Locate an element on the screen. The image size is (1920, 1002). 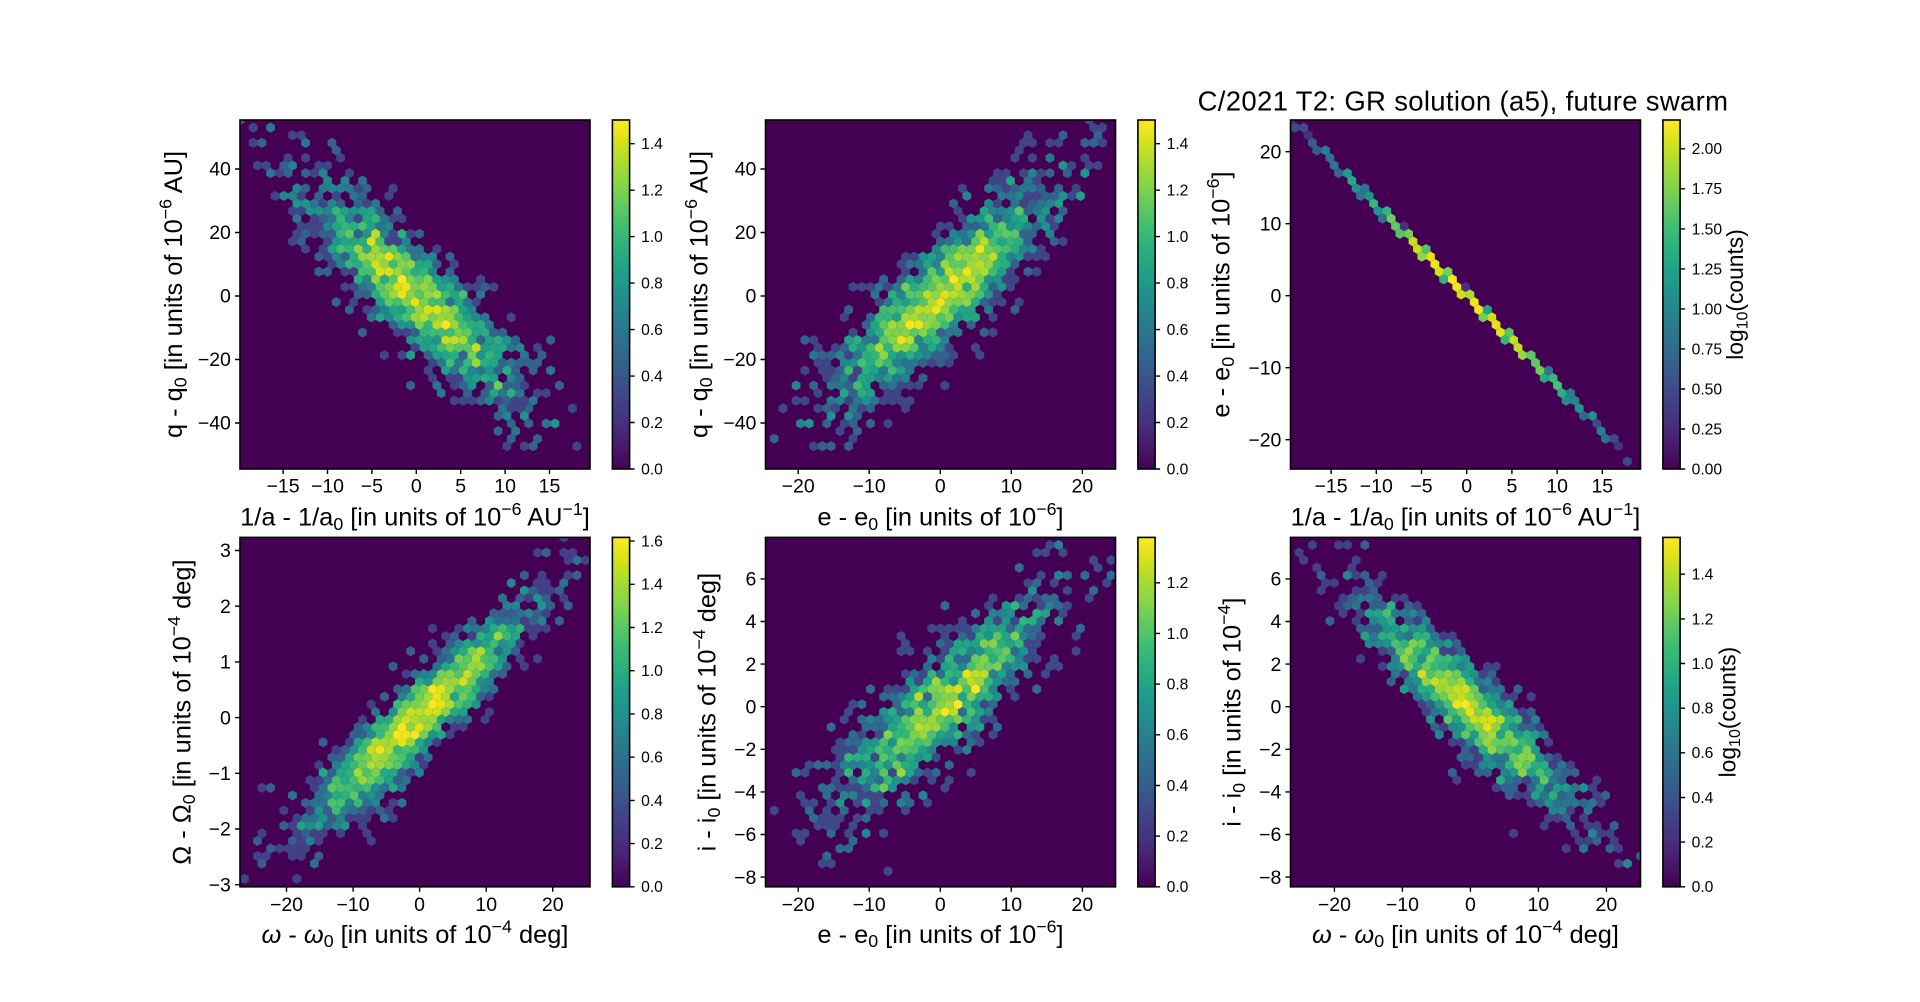
svg-text: −6 is located at coordinates (745, 835).